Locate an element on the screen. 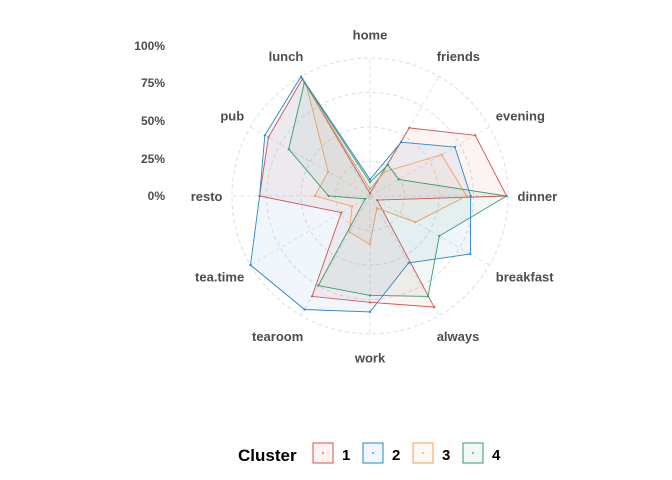 The image size is (672, 480). legend-item-3: 3 is located at coordinates (431, 453).